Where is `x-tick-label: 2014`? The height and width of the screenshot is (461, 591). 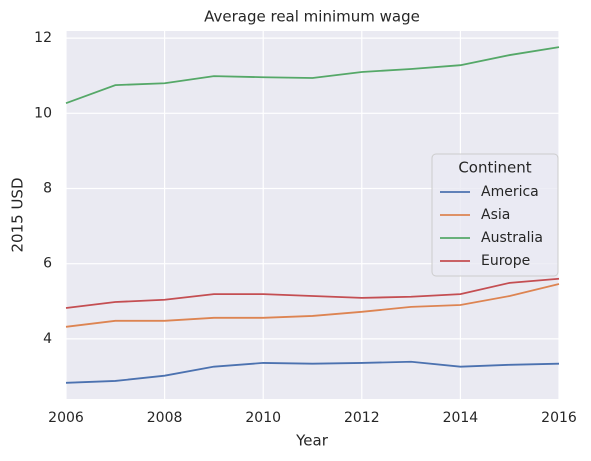 x-tick-label: 2014 is located at coordinates (461, 418).